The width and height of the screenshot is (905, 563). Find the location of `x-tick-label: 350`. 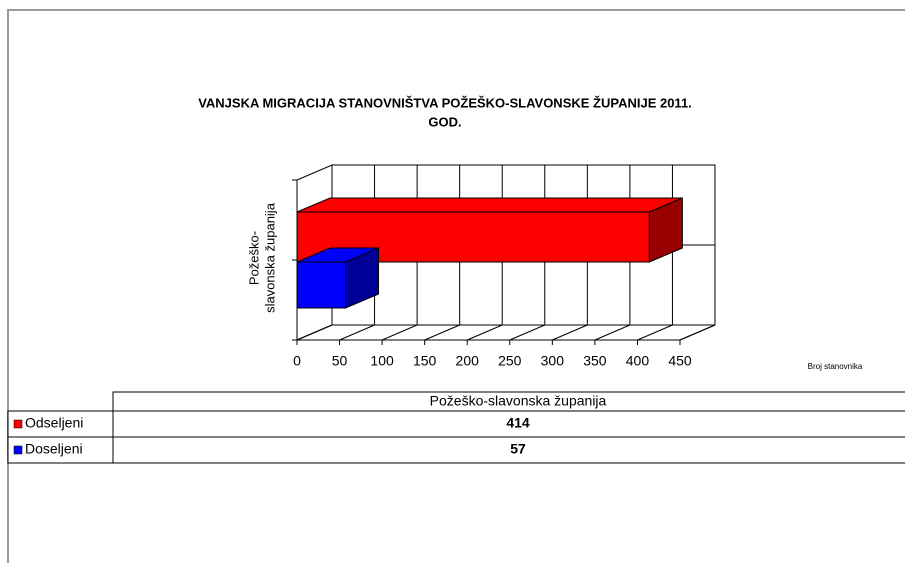

x-tick-label: 350 is located at coordinates (595, 361).